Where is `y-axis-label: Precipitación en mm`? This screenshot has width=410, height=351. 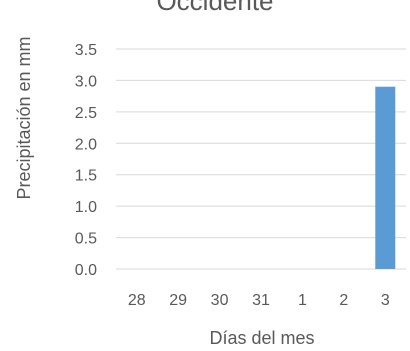 y-axis-label: Precipitación en mm is located at coordinates (24, 117).